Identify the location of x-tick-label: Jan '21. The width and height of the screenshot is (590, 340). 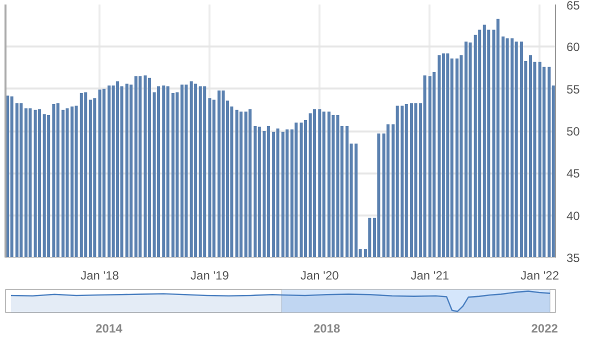
(430, 275).